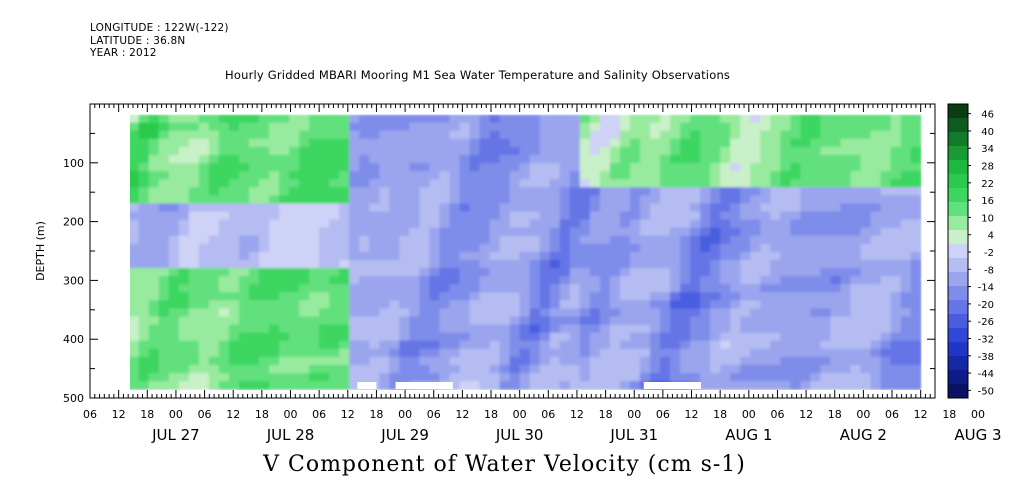 The image size is (1009, 504). What do you see at coordinates (73, 280) in the screenshot?
I see `y-tick-label: 300` at bounding box center [73, 280].